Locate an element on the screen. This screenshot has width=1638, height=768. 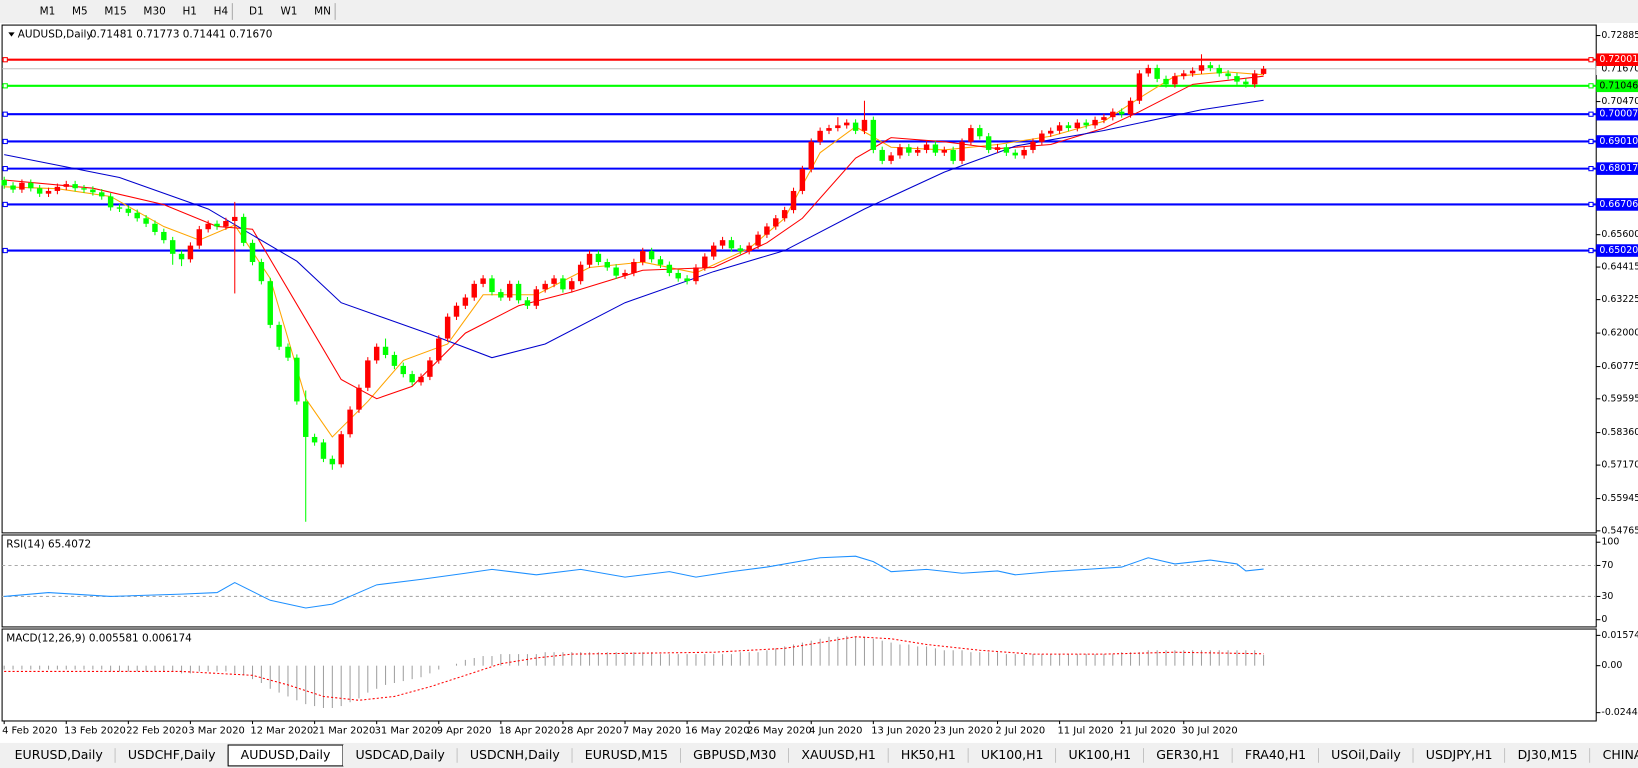
timeframe-button: D1 is located at coordinates (256, 11).